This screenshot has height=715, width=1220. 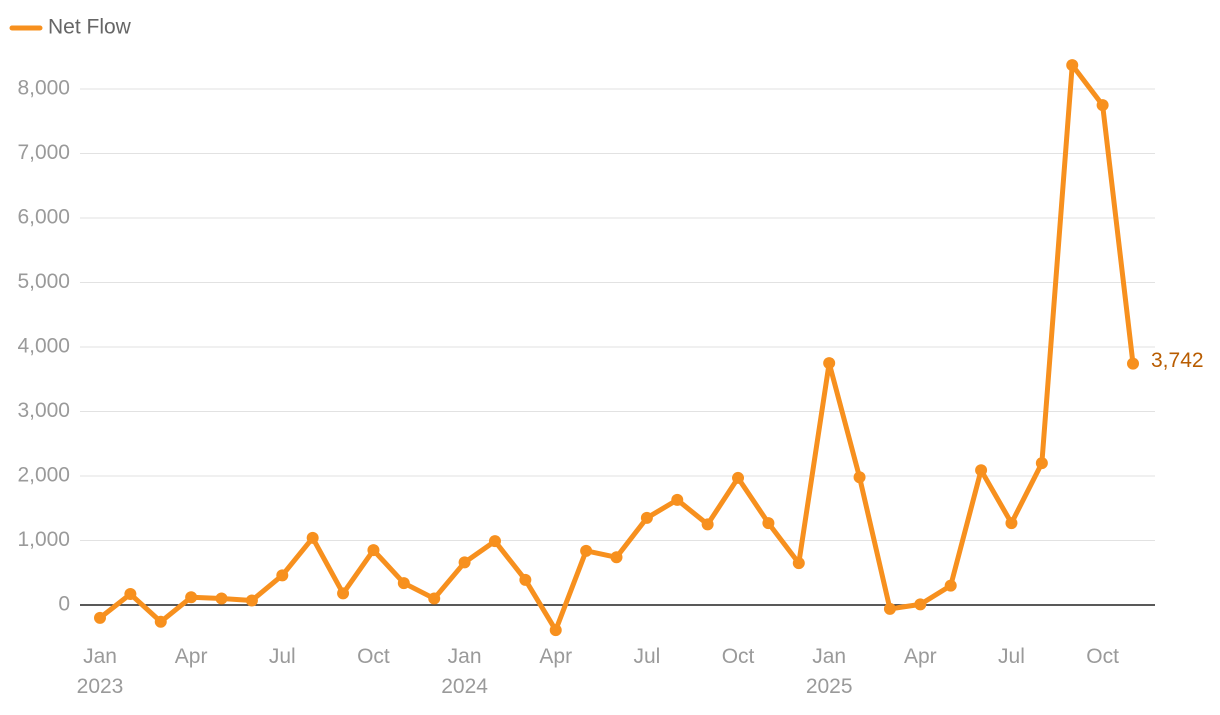 I want to click on y-tick-label: 8,000, so click(x=43, y=88).